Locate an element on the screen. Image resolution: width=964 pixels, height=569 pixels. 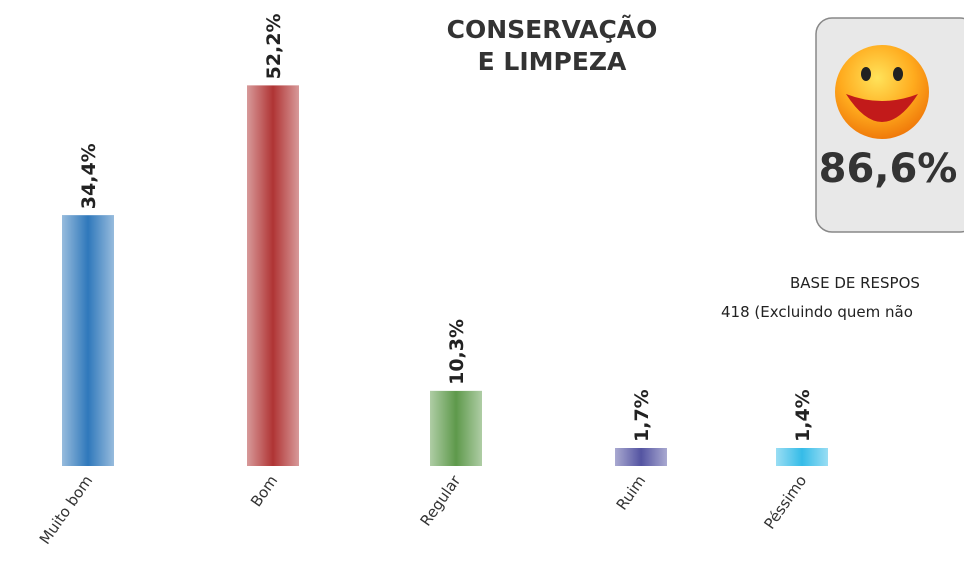
x-tick-label: Bom is located at coordinates (264, 491).